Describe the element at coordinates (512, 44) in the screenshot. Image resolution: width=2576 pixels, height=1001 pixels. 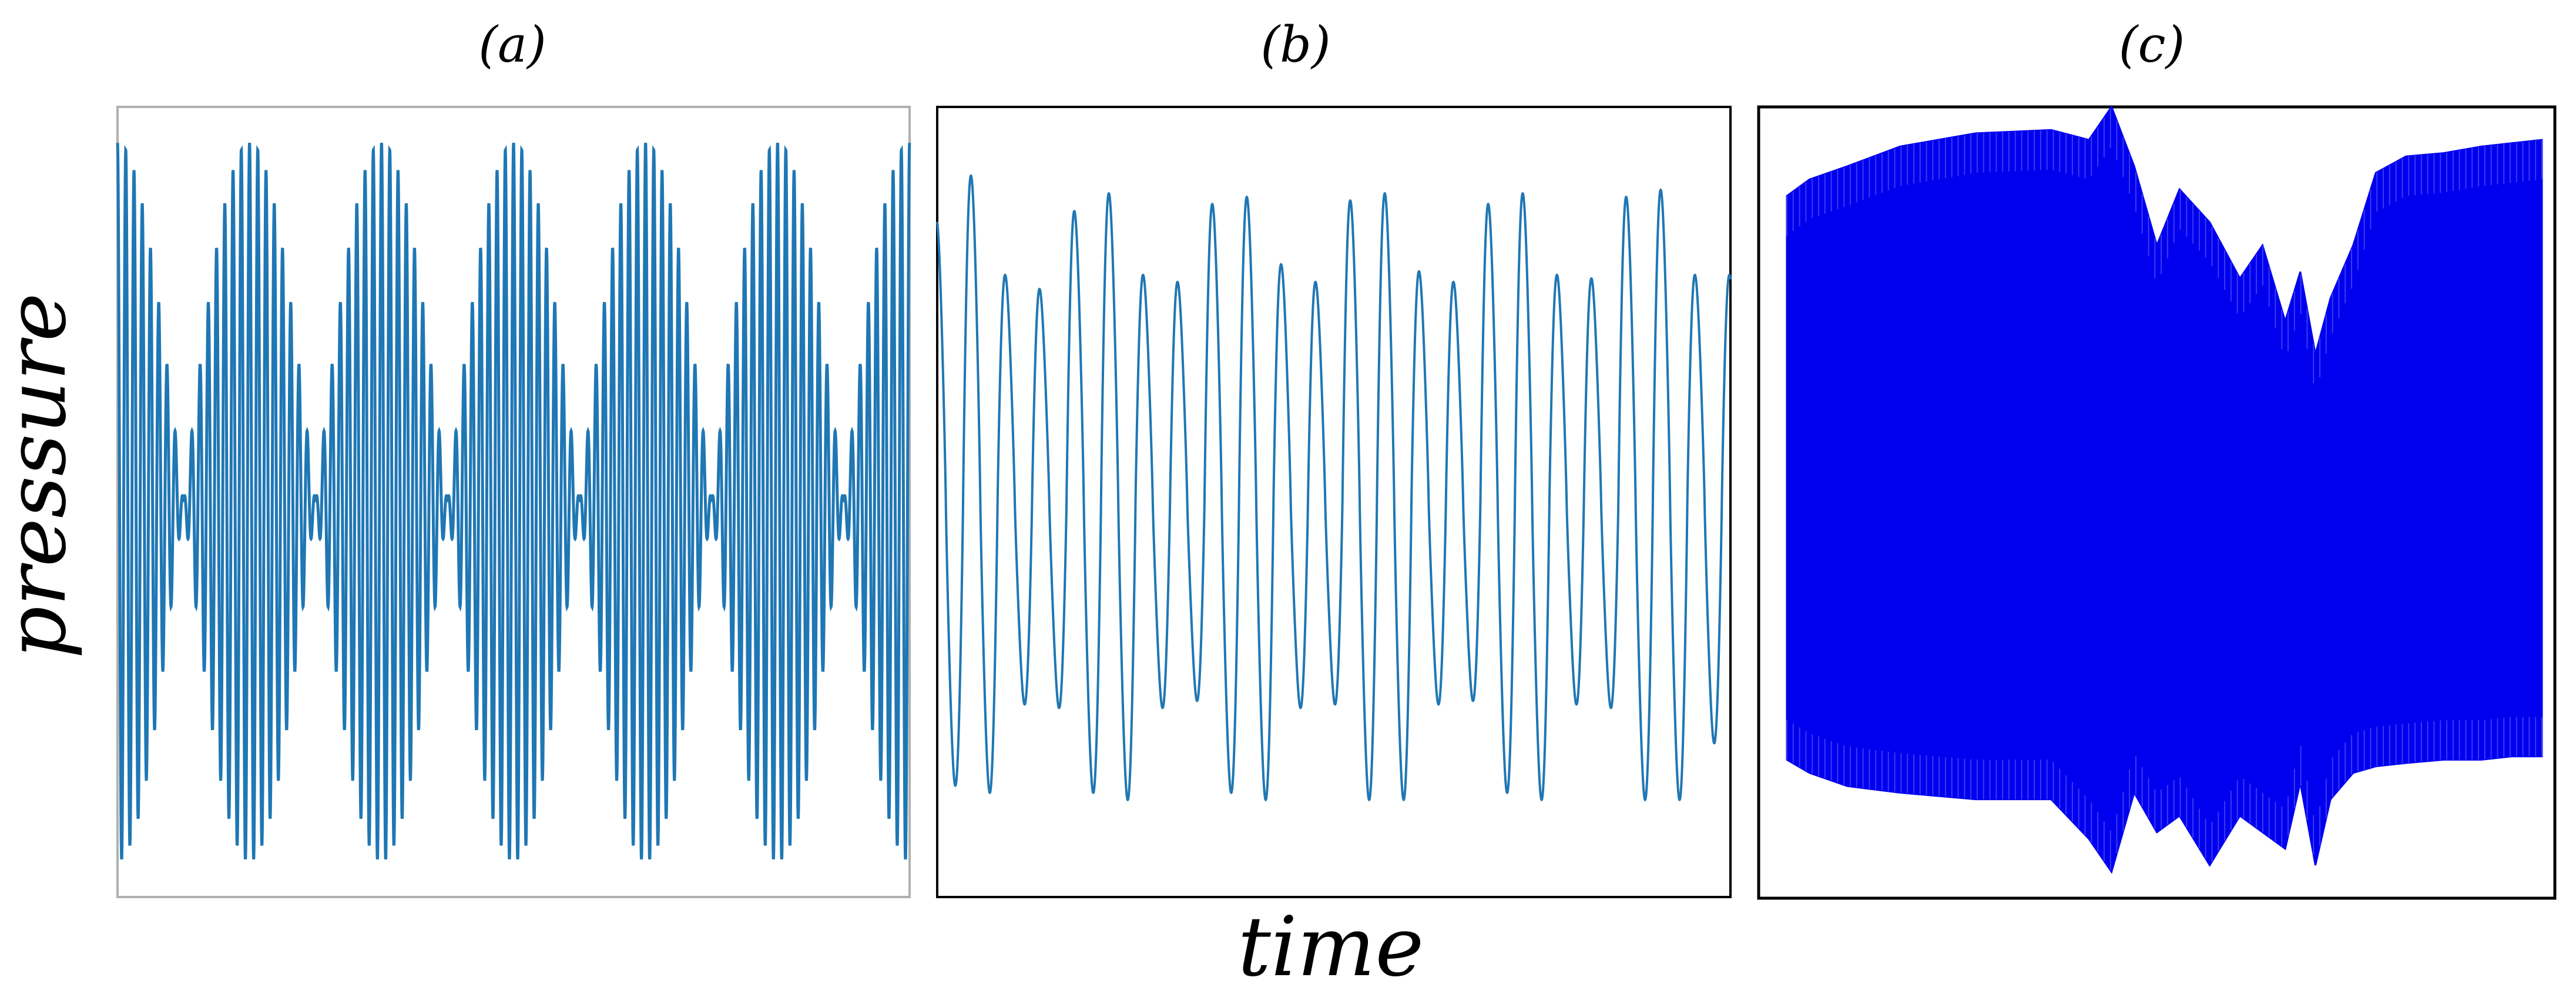
I see `panel-a-label: (a)` at that location.